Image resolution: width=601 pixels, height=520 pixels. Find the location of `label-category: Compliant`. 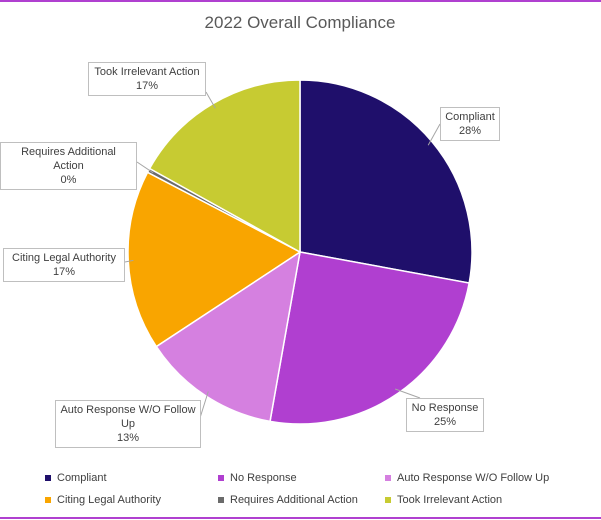

label-category: Compliant is located at coordinates (470, 117).